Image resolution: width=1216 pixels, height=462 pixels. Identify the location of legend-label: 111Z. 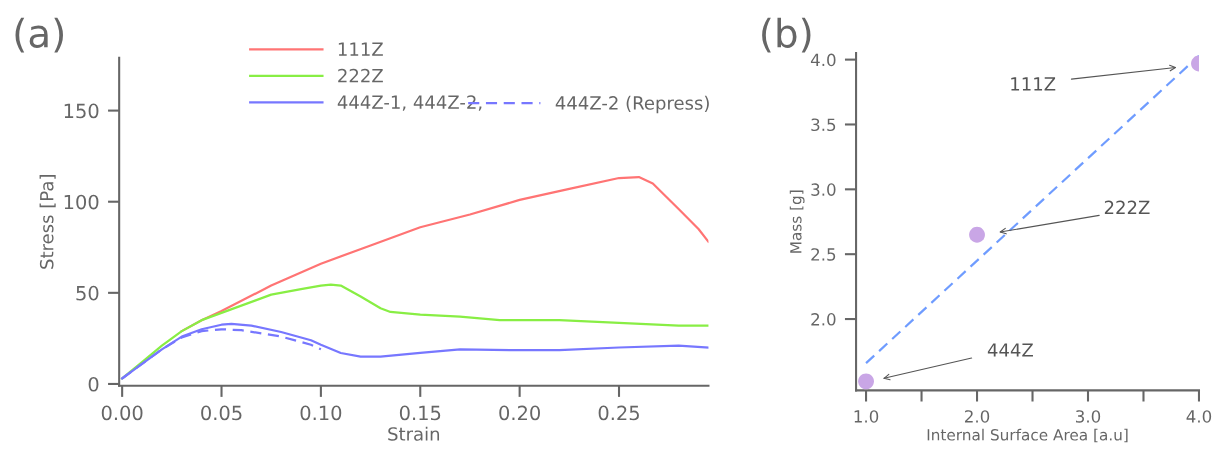
(360, 49).